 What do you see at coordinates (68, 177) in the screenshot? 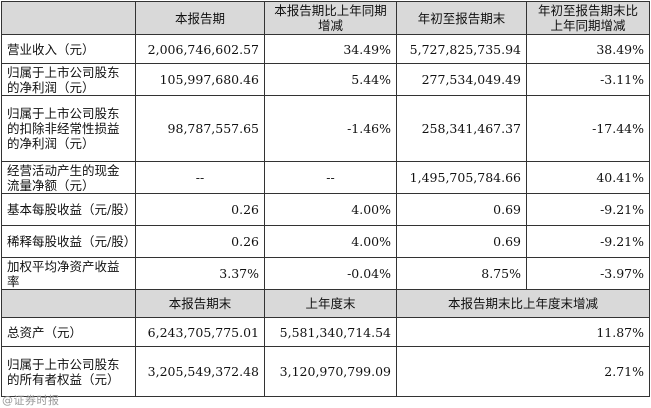
I see `row-label: 经营活动产生的现金流量净额（元）` at bounding box center [68, 177].